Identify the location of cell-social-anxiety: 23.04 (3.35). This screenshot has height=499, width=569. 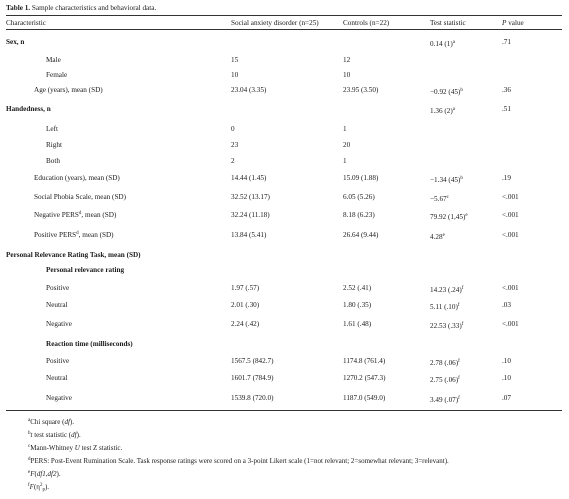
(249, 90).